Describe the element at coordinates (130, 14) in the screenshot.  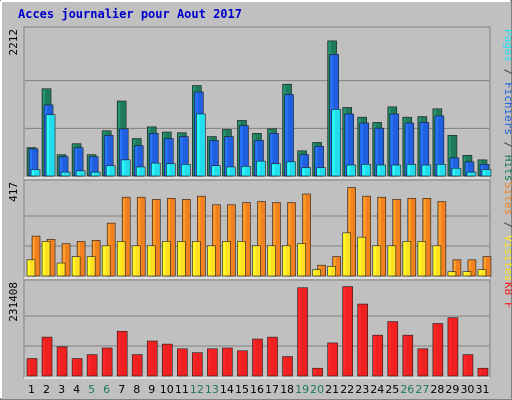
I see `chart-title: Acces journalier pour Aout 2017` at that location.